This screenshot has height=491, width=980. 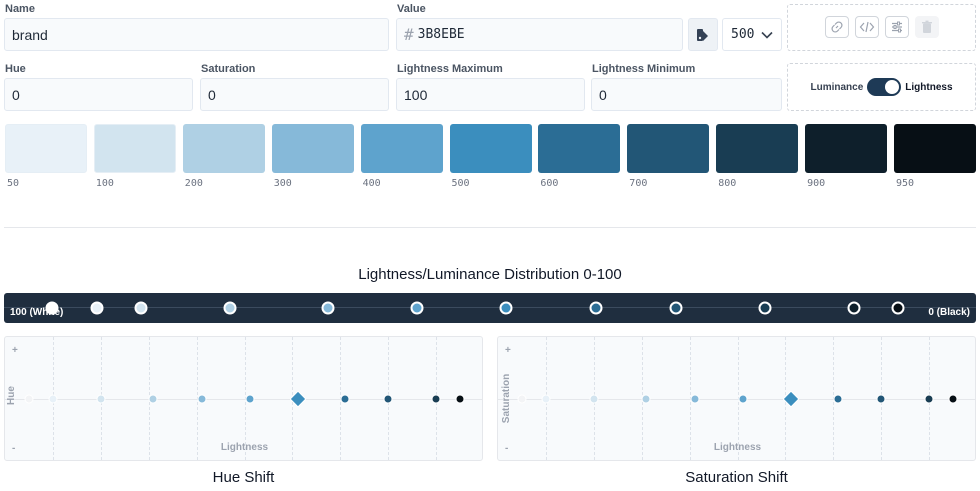 I want to click on saturation-plus-label: +, so click(x=508, y=350).